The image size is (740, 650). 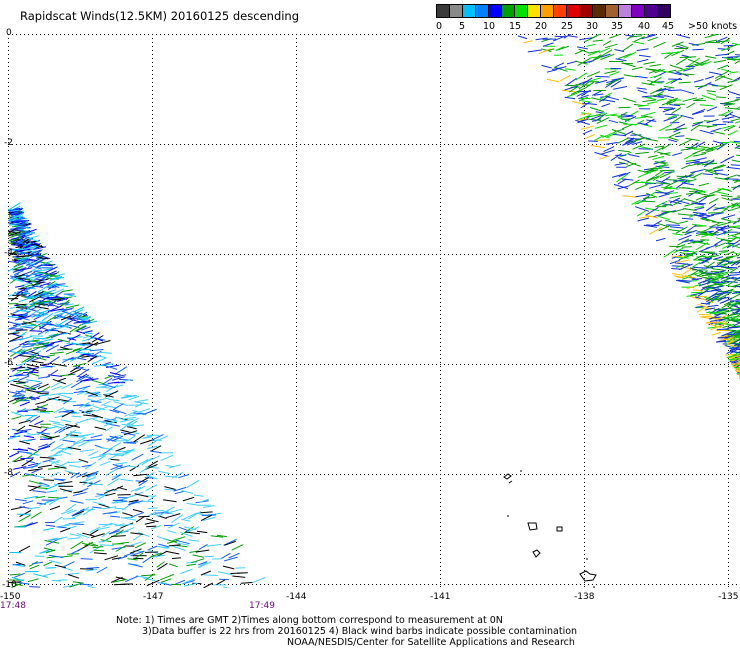 What do you see at coordinates (10, 597) in the screenshot?
I see `lon-label: -150` at bounding box center [10, 597].